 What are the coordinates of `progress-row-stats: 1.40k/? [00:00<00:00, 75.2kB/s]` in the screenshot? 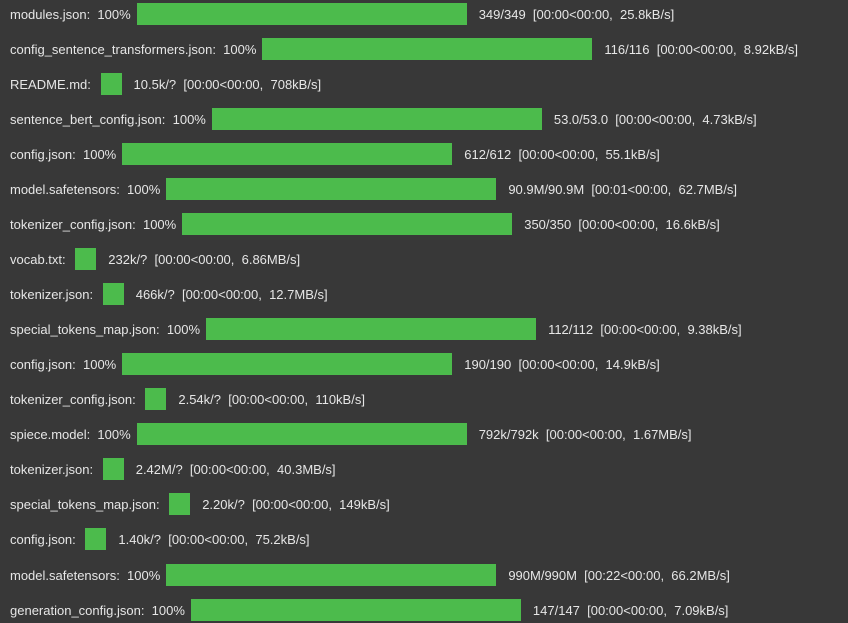 It's located at (214, 539).